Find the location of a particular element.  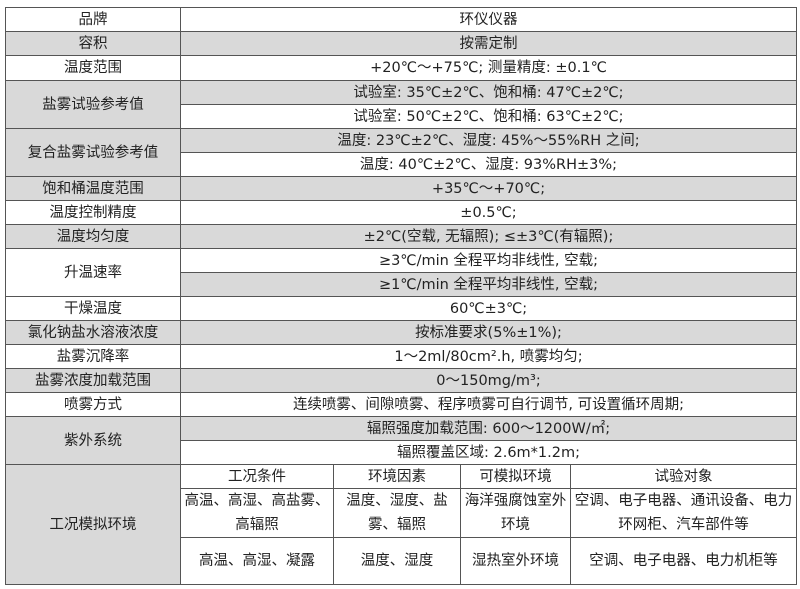

value-spray-mode: 连续喷雾、间隙喷雾、程序喷雾可自行调节, 可设置循环周期; is located at coordinates (488, 404).